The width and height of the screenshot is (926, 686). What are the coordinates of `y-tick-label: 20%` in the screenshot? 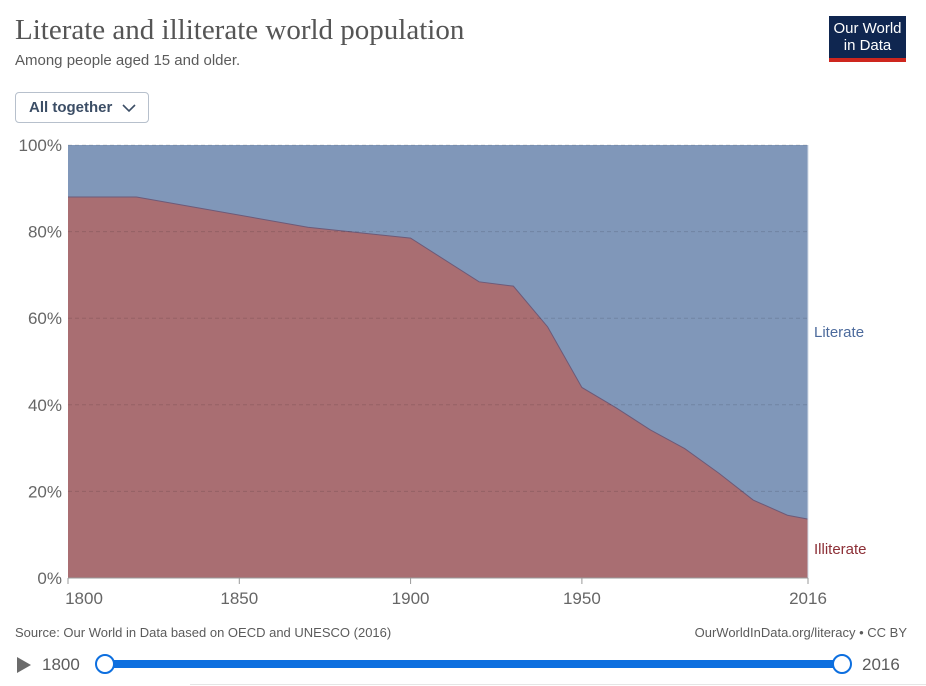 It's located at (45, 491).